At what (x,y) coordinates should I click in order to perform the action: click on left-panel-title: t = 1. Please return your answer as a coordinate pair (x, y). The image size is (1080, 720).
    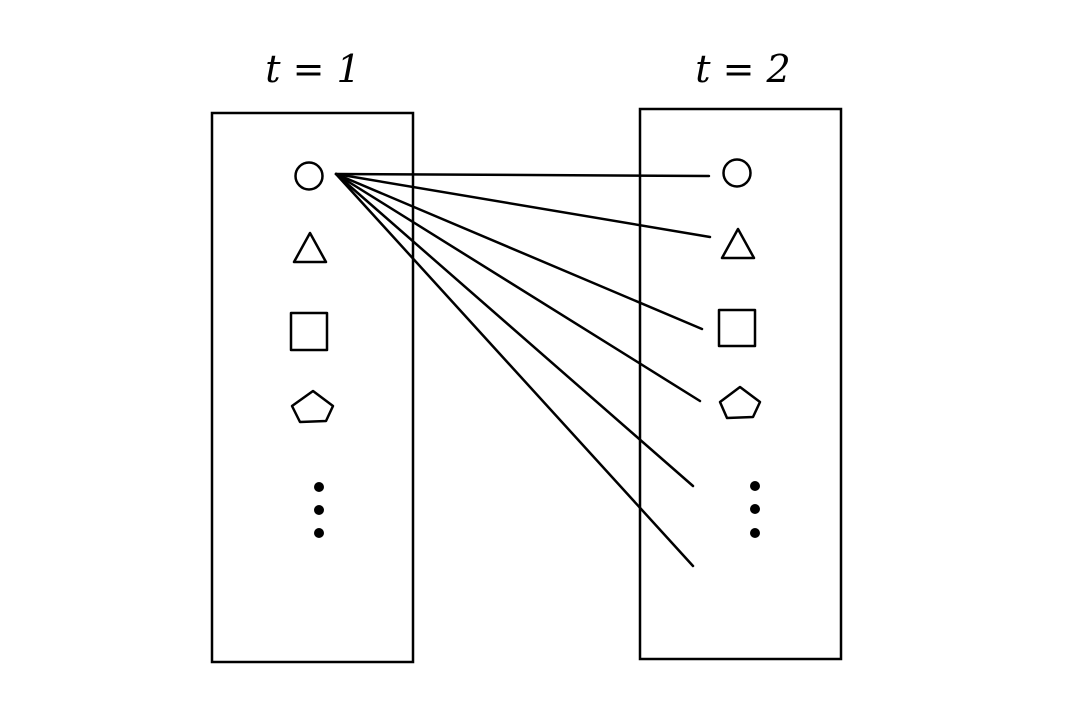
    Looking at the image, I should click on (312, 69).